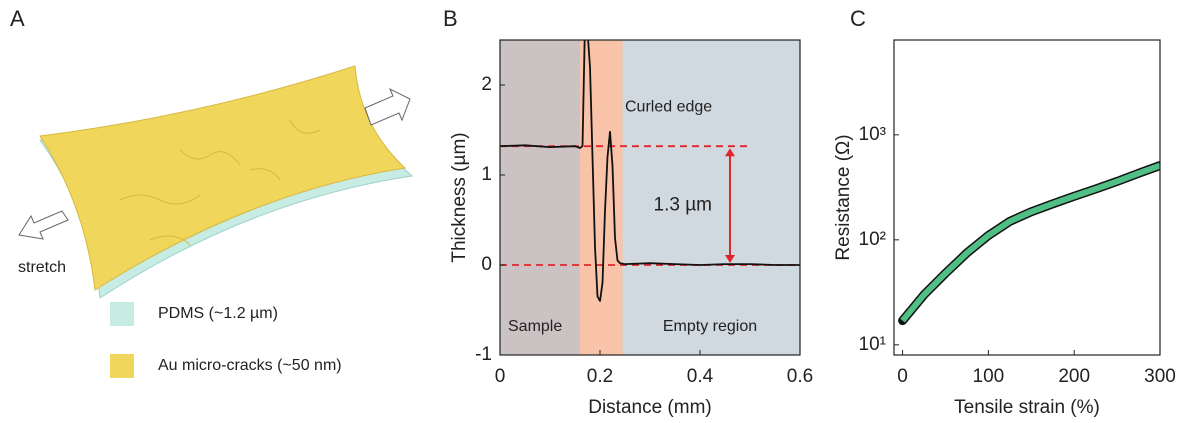 The height and width of the screenshot is (423, 1193). I want to click on annotation: 1.3 µm, so click(683, 205).